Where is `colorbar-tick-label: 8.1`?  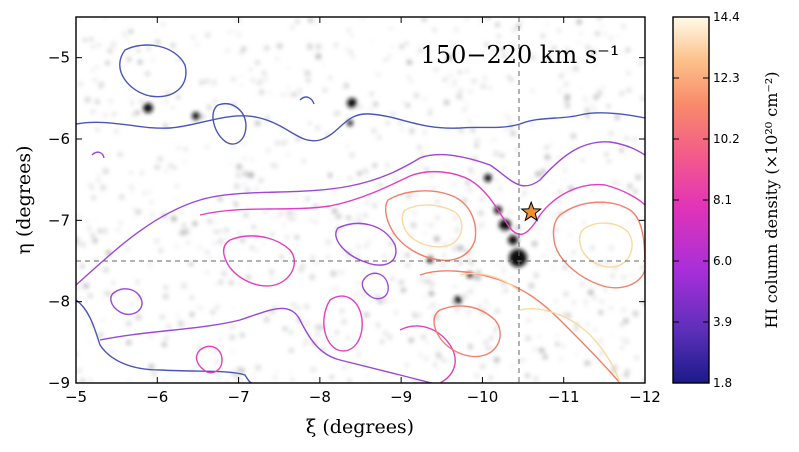 colorbar-tick-label: 8.1 is located at coordinates (722, 200).